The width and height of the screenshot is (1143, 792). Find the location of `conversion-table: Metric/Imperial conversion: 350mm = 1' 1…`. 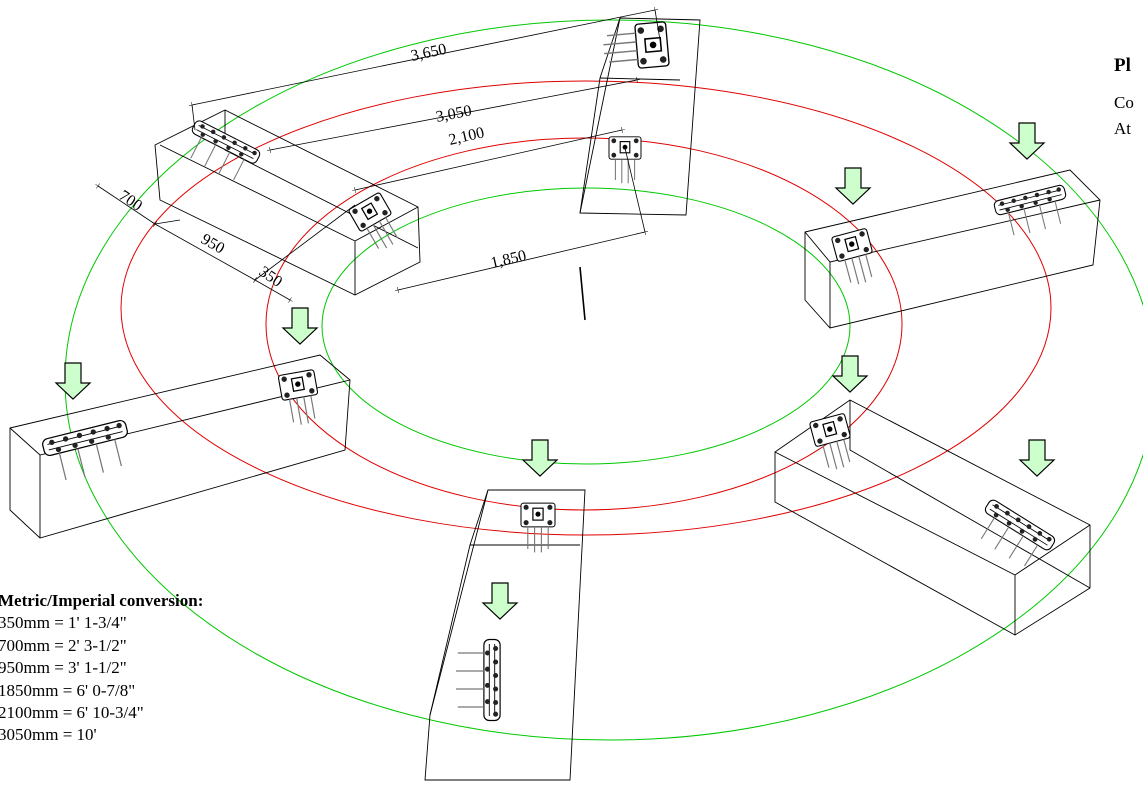

conversion-table: Metric/Imperial conversion: 350mm = 1' 1… is located at coordinates (101, 668).